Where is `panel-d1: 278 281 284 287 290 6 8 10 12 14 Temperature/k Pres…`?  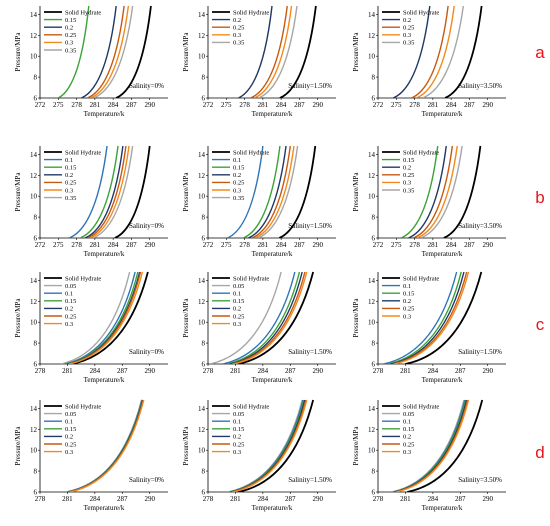
panel-d1: 278 281 284 287 290 6 8 10 12 14 Temperature/k Pres… is located at coordinates (91, 455).